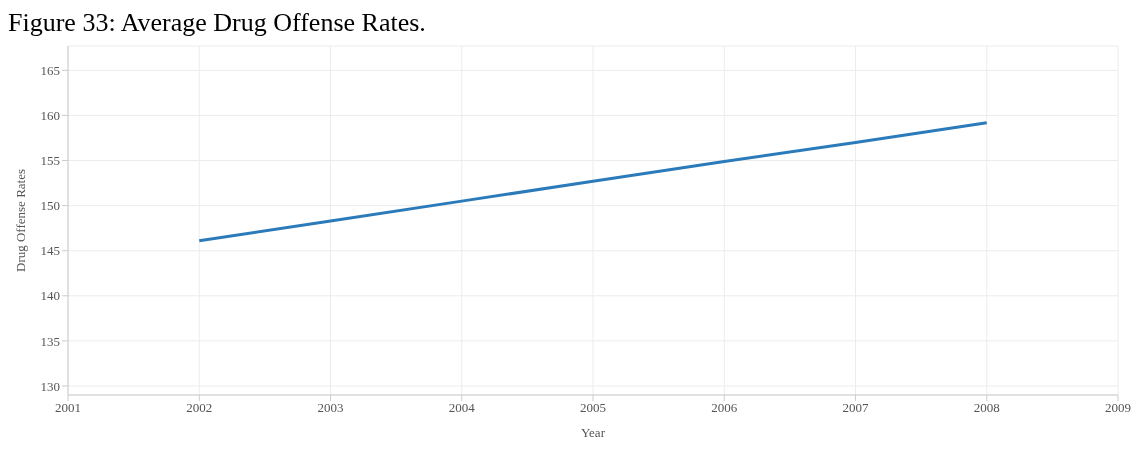  I want to click on y-tick-label: 160, so click(50, 116).